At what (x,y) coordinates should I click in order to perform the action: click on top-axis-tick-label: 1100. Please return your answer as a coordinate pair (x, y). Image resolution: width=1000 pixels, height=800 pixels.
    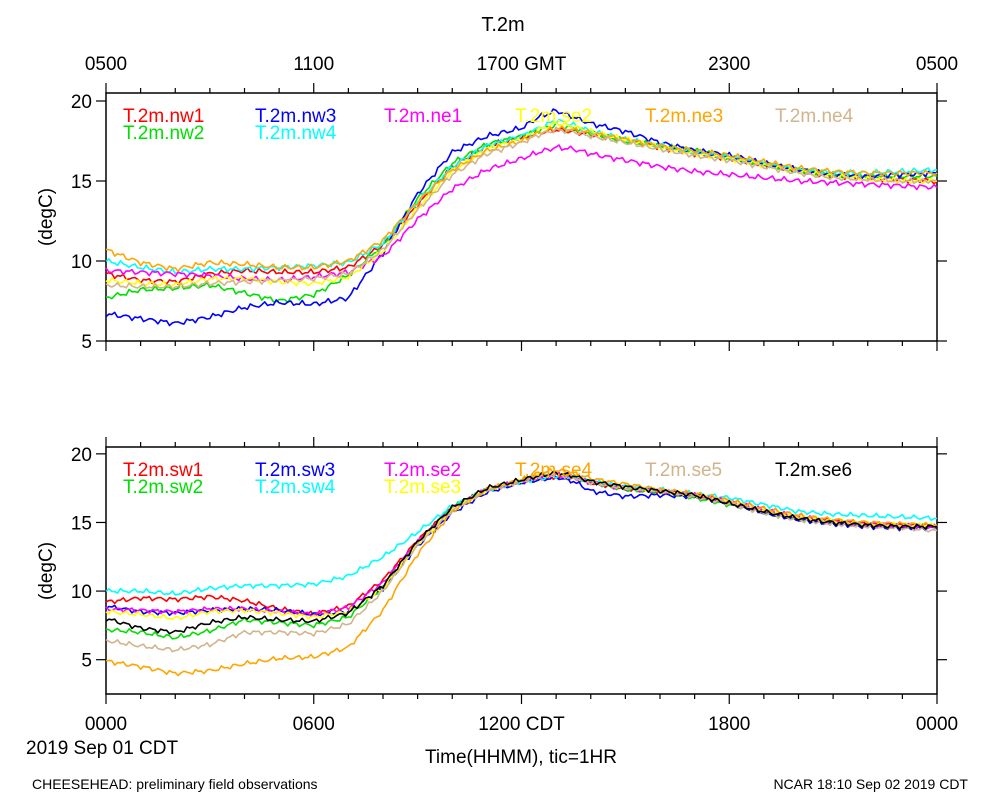
    Looking at the image, I should click on (313, 64).